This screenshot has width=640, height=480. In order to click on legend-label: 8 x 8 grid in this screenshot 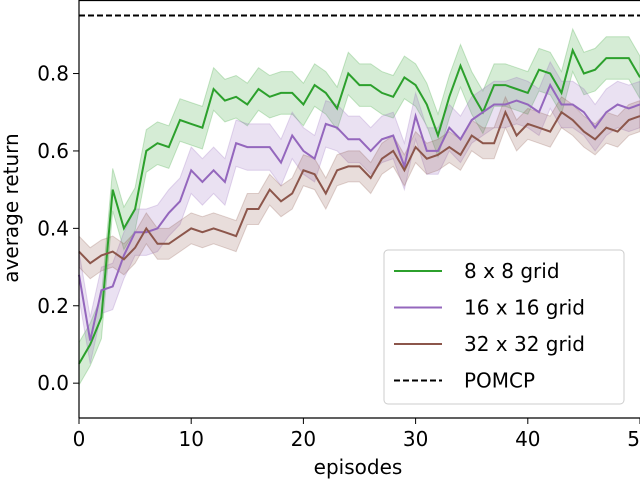, I will do `click(512, 271)`.